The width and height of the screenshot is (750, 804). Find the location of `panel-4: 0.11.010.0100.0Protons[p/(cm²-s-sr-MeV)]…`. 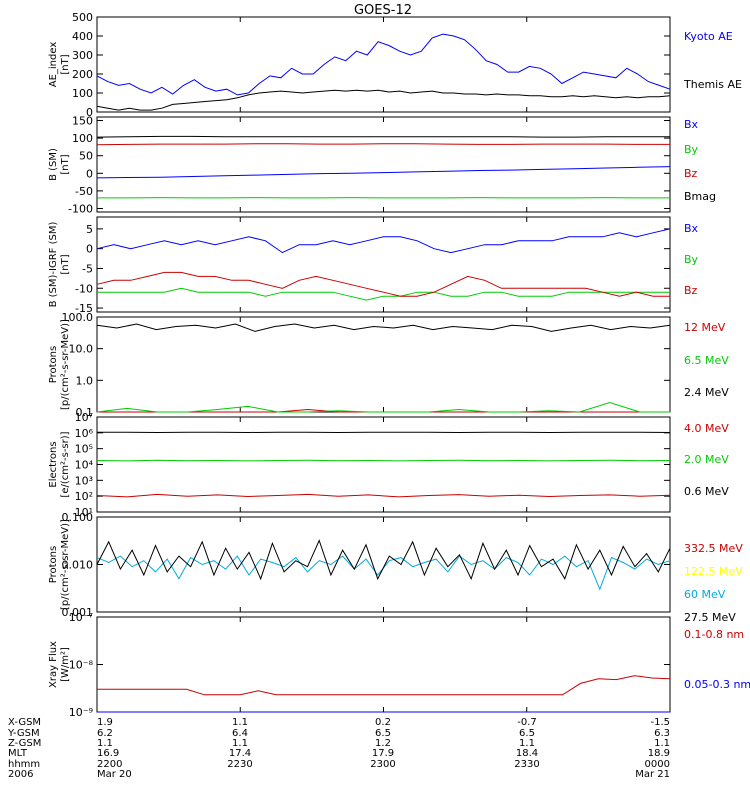

panel-4: 0.11.010.0100.0Protons[p/(cm²-s-sr-MeV)]… is located at coordinates (388, 365).